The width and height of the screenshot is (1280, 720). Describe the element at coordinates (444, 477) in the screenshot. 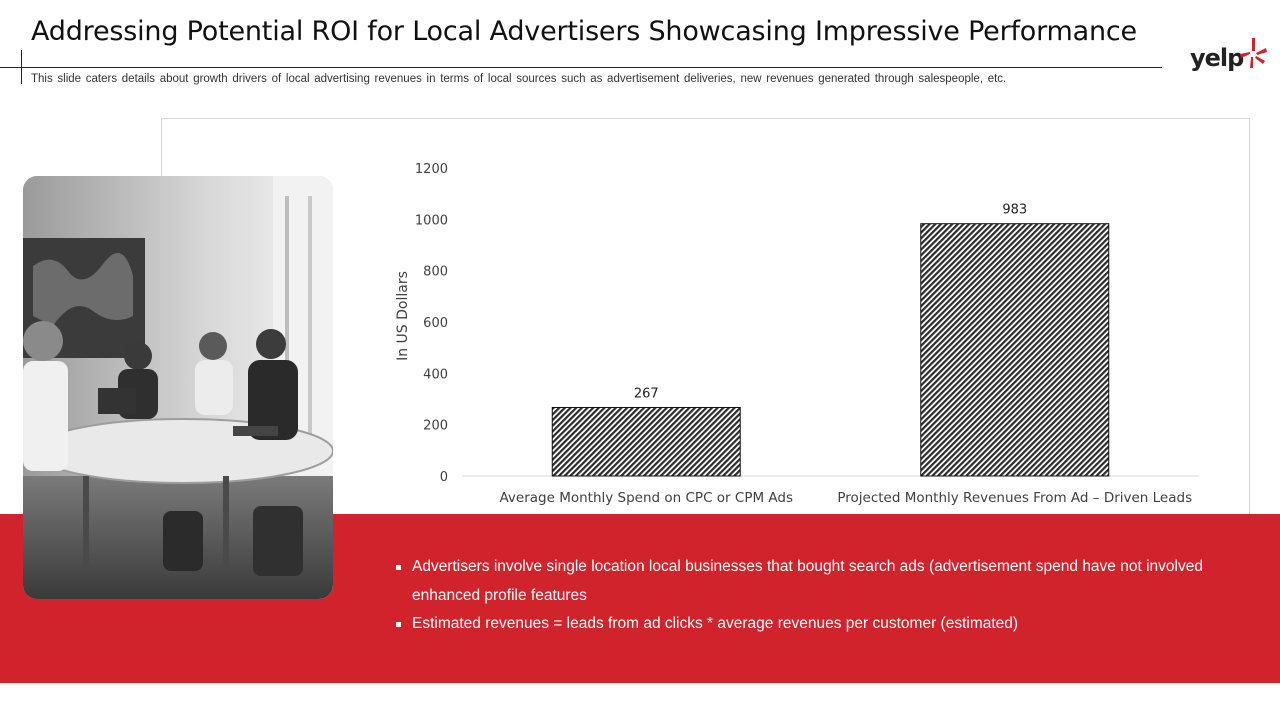

I see `y-tick-label: 0` at that location.